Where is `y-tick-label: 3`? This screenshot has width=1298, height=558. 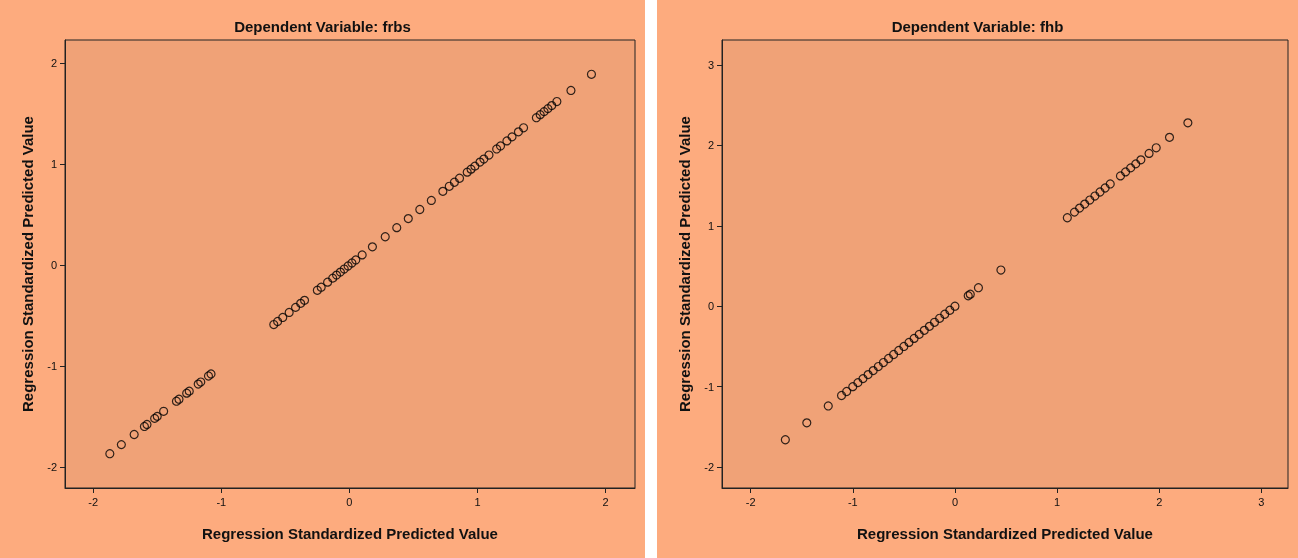 y-tick-label: 3 is located at coordinates (710, 64).